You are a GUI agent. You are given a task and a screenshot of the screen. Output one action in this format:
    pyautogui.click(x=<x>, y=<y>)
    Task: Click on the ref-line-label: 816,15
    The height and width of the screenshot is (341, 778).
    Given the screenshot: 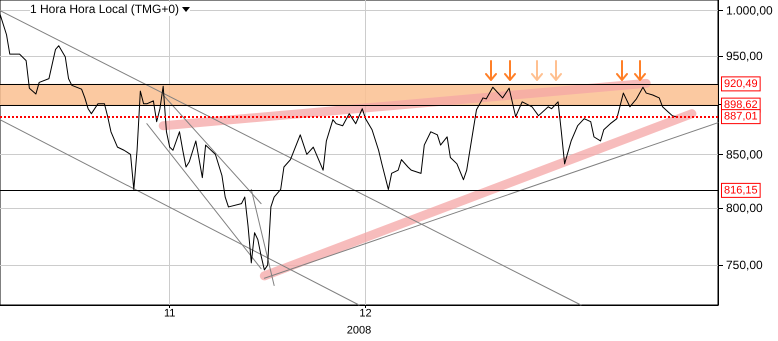 What is the action you would take?
    pyautogui.click(x=741, y=190)
    